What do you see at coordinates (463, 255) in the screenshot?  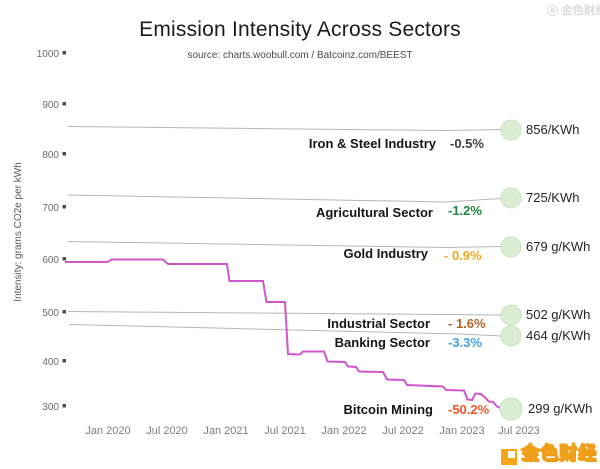 I see `sector-change: - 0.9%` at bounding box center [463, 255].